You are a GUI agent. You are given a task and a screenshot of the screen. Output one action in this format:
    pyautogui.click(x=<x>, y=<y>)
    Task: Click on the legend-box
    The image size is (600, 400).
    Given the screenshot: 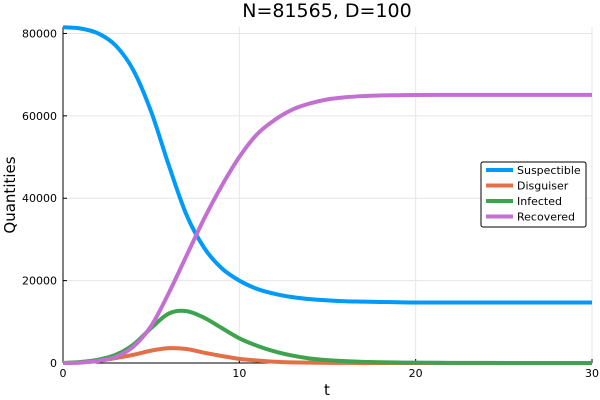 What is the action you would take?
    pyautogui.click(x=533, y=194)
    